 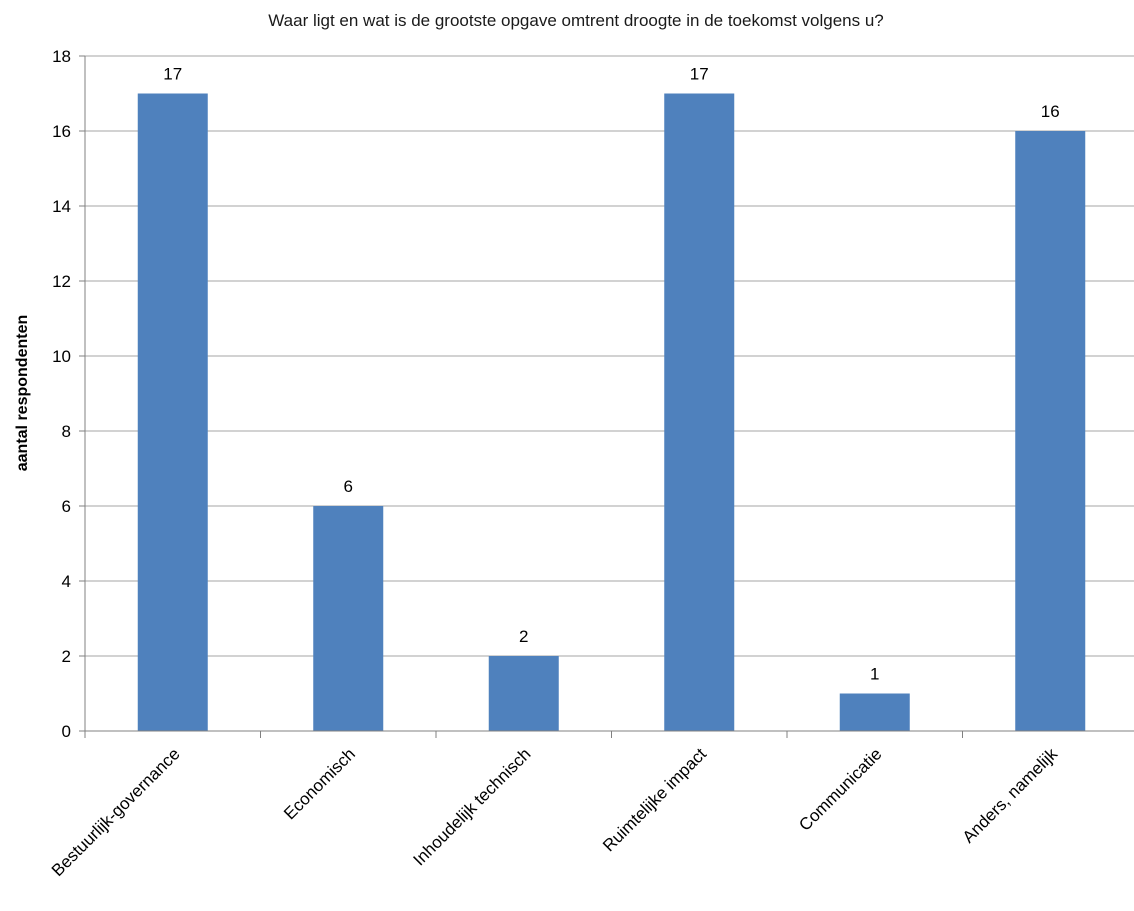 What do you see at coordinates (874, 674) in the screenshot?
I see `data-label: 1` at bounding box center [874, 674].